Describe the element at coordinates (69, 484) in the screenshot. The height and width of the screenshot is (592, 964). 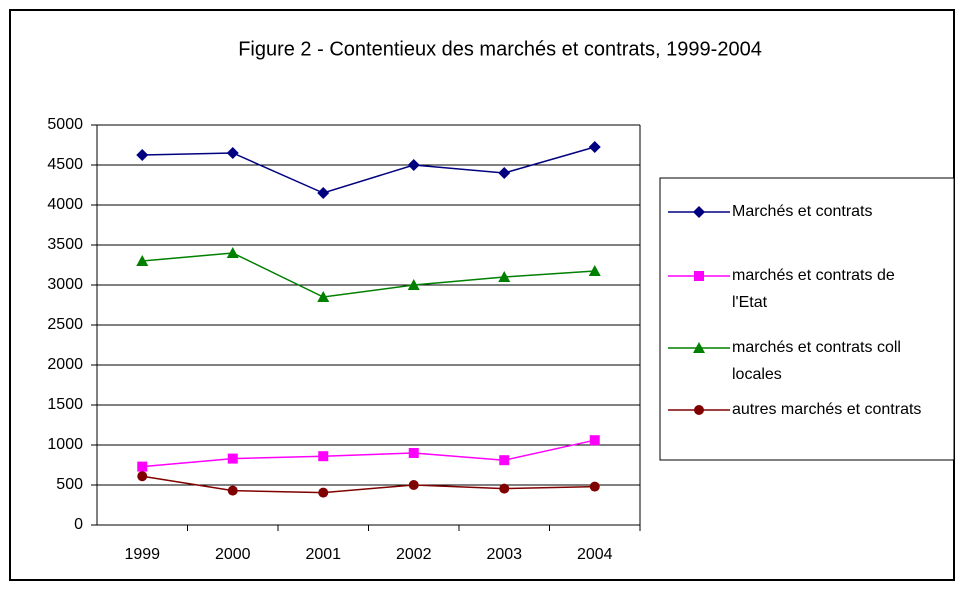
I see `y-tick-label: 500` at that location.